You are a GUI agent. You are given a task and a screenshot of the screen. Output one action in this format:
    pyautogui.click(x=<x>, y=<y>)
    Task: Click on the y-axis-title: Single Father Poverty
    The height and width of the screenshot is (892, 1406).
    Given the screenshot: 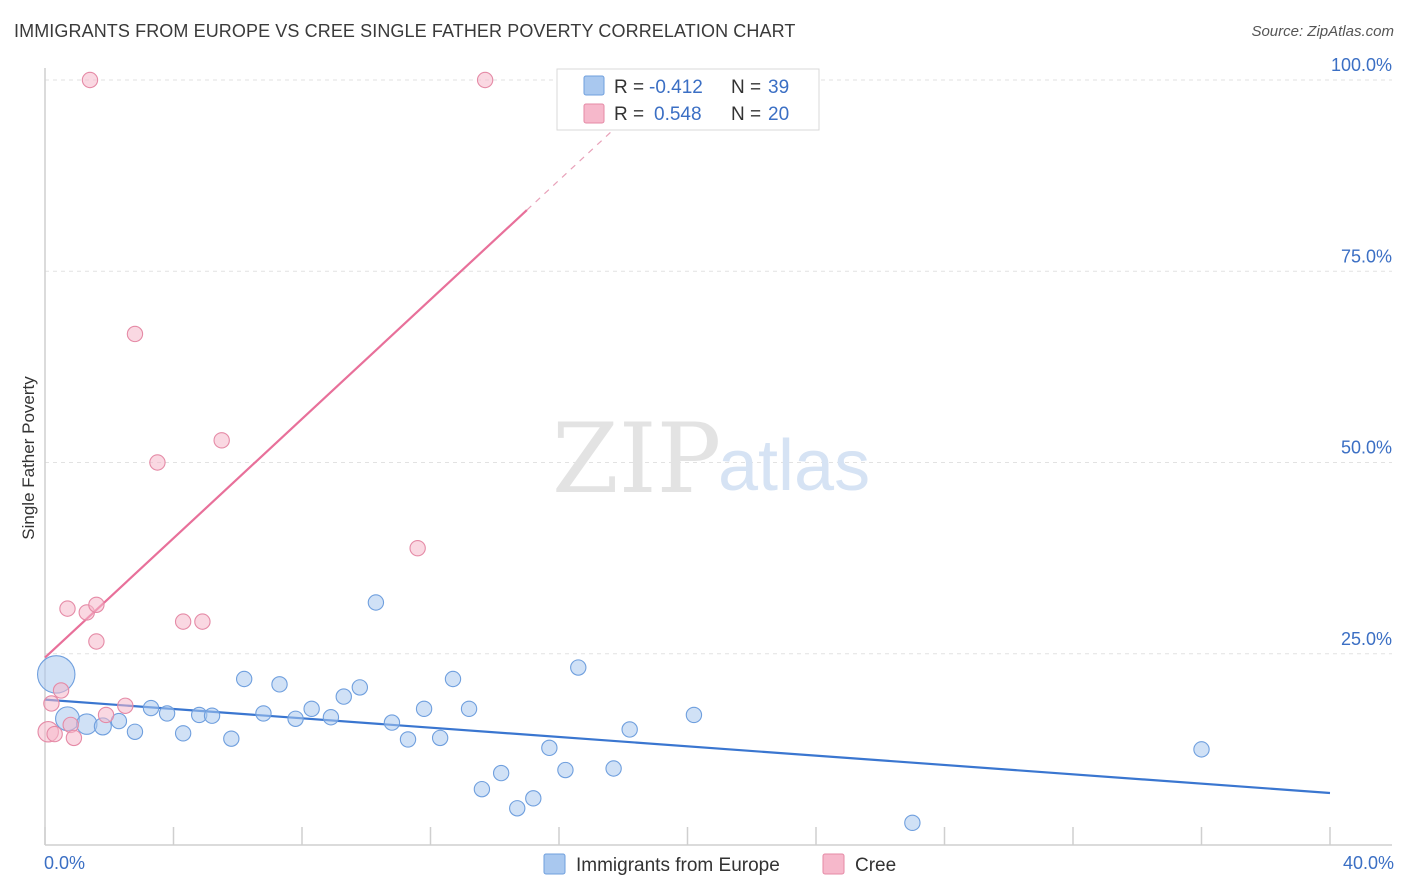 What is the action you would take?
    pyautogui.click(x=28, y=458)
    